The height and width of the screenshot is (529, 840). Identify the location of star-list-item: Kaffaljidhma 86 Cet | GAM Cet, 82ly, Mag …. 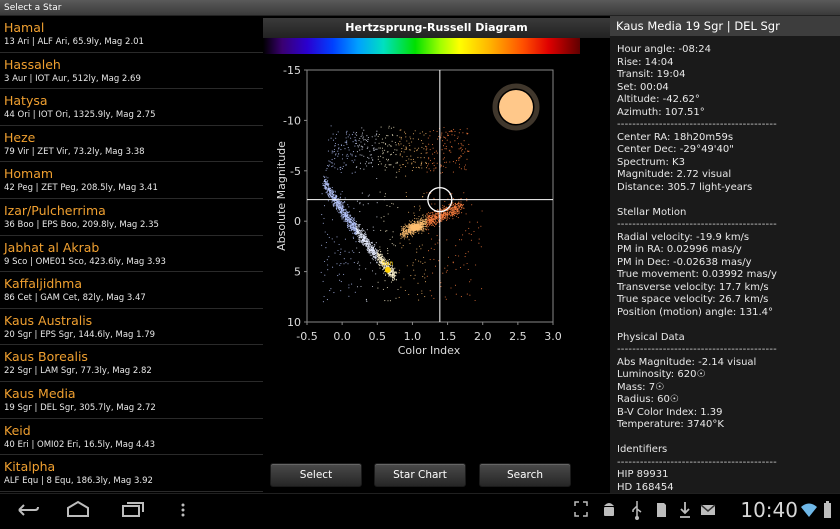
(131, 290).